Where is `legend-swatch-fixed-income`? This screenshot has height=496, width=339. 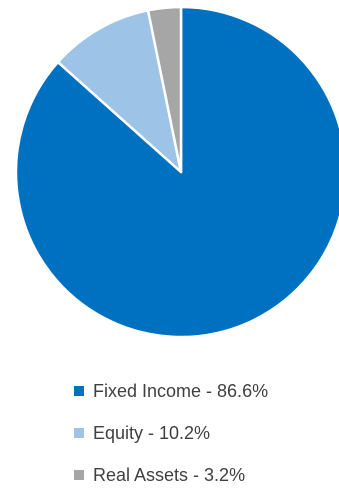 legend-swatch-fixed-income is located at coordinates (79, 391).